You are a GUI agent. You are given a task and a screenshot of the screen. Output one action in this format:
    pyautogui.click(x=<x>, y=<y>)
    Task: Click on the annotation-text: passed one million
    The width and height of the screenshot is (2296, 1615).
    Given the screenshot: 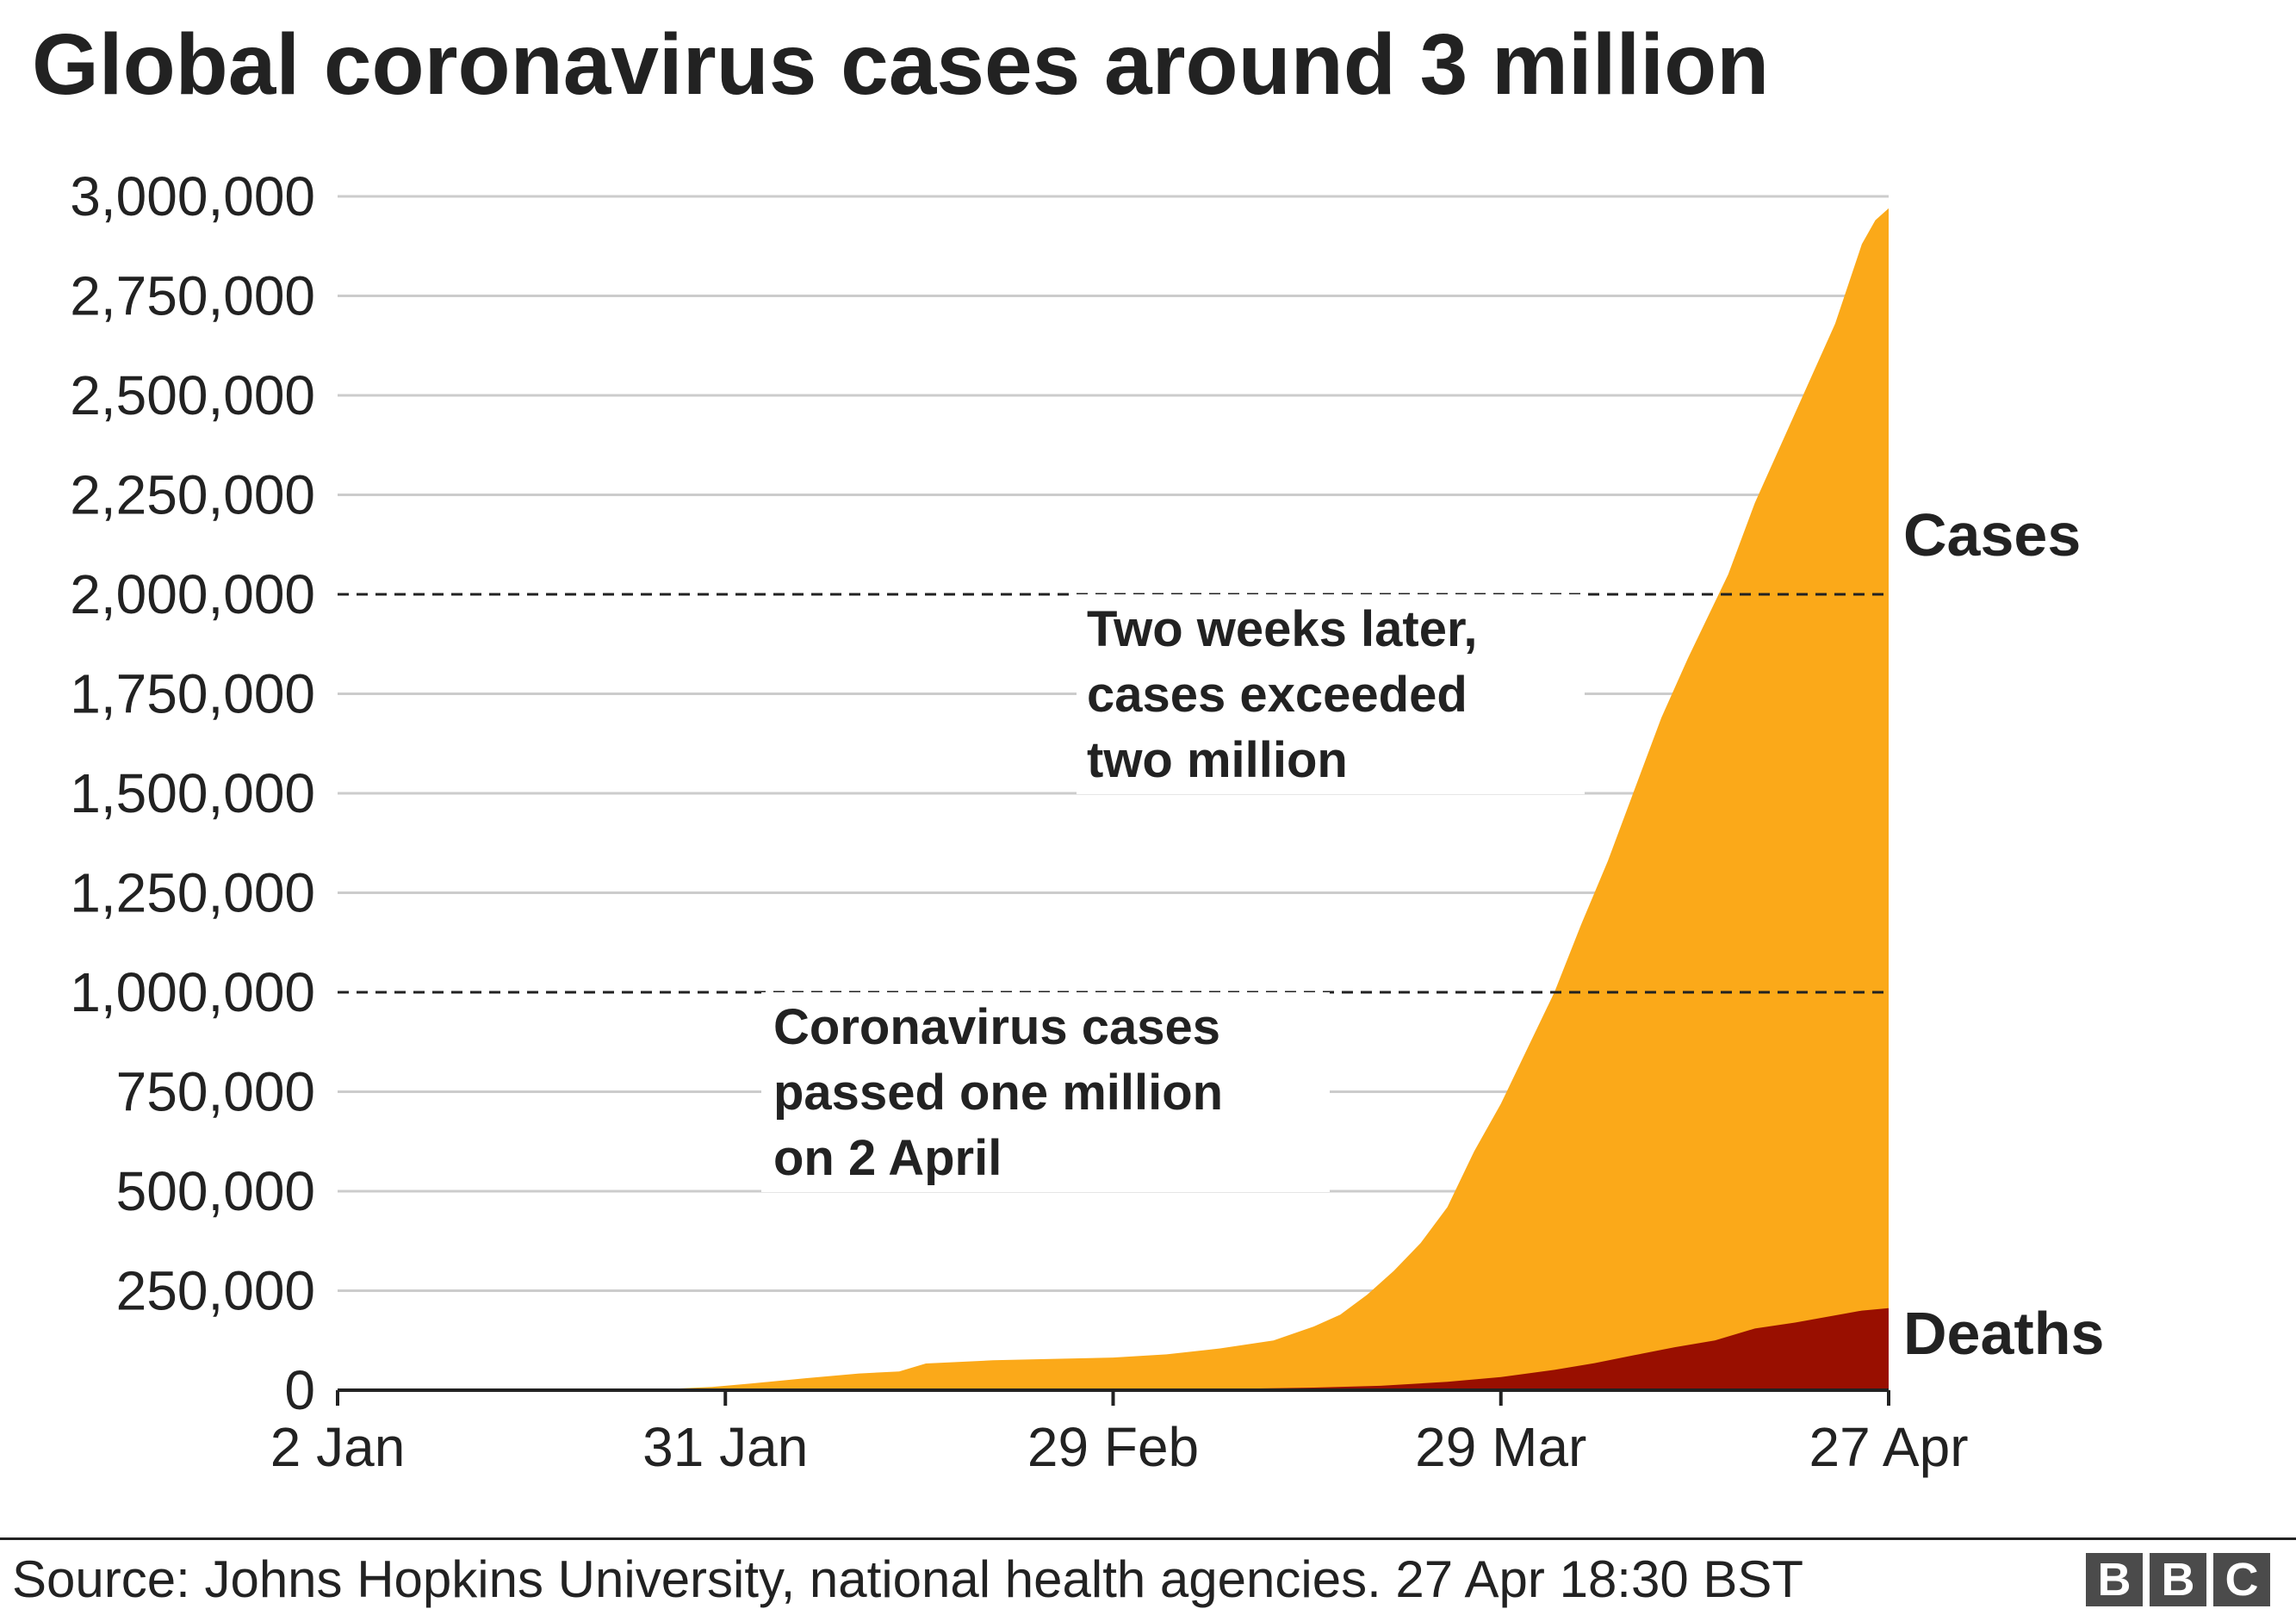 What is the action you would take?
    pyautogui.click(x=998, y=1093)
    